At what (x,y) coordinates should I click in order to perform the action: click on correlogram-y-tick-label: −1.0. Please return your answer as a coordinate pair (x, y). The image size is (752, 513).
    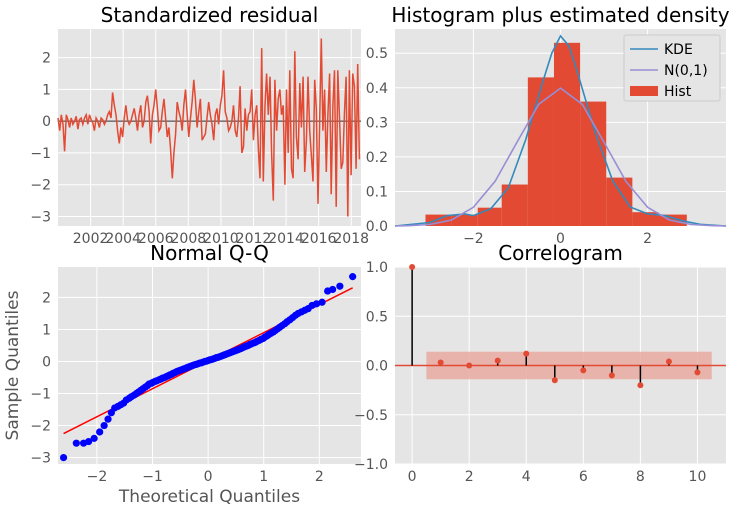
    Looking at the image, I should click on (371, 465).